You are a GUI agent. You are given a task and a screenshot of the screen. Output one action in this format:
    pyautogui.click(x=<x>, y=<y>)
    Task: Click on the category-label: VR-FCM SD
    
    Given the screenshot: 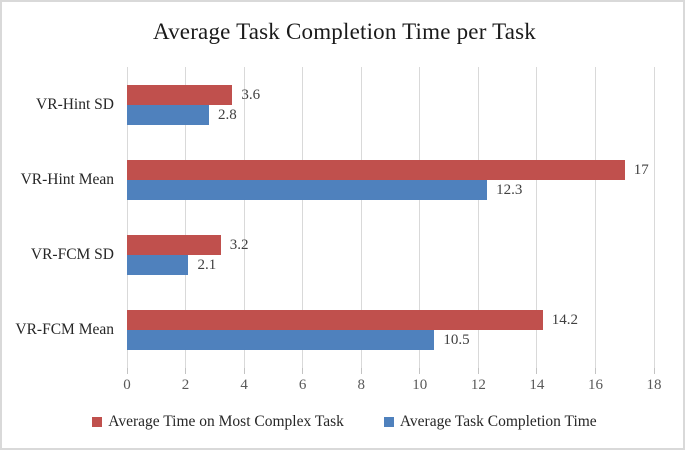 What is the action you would take?
    pyautogui.click(x=72, y=255)
    